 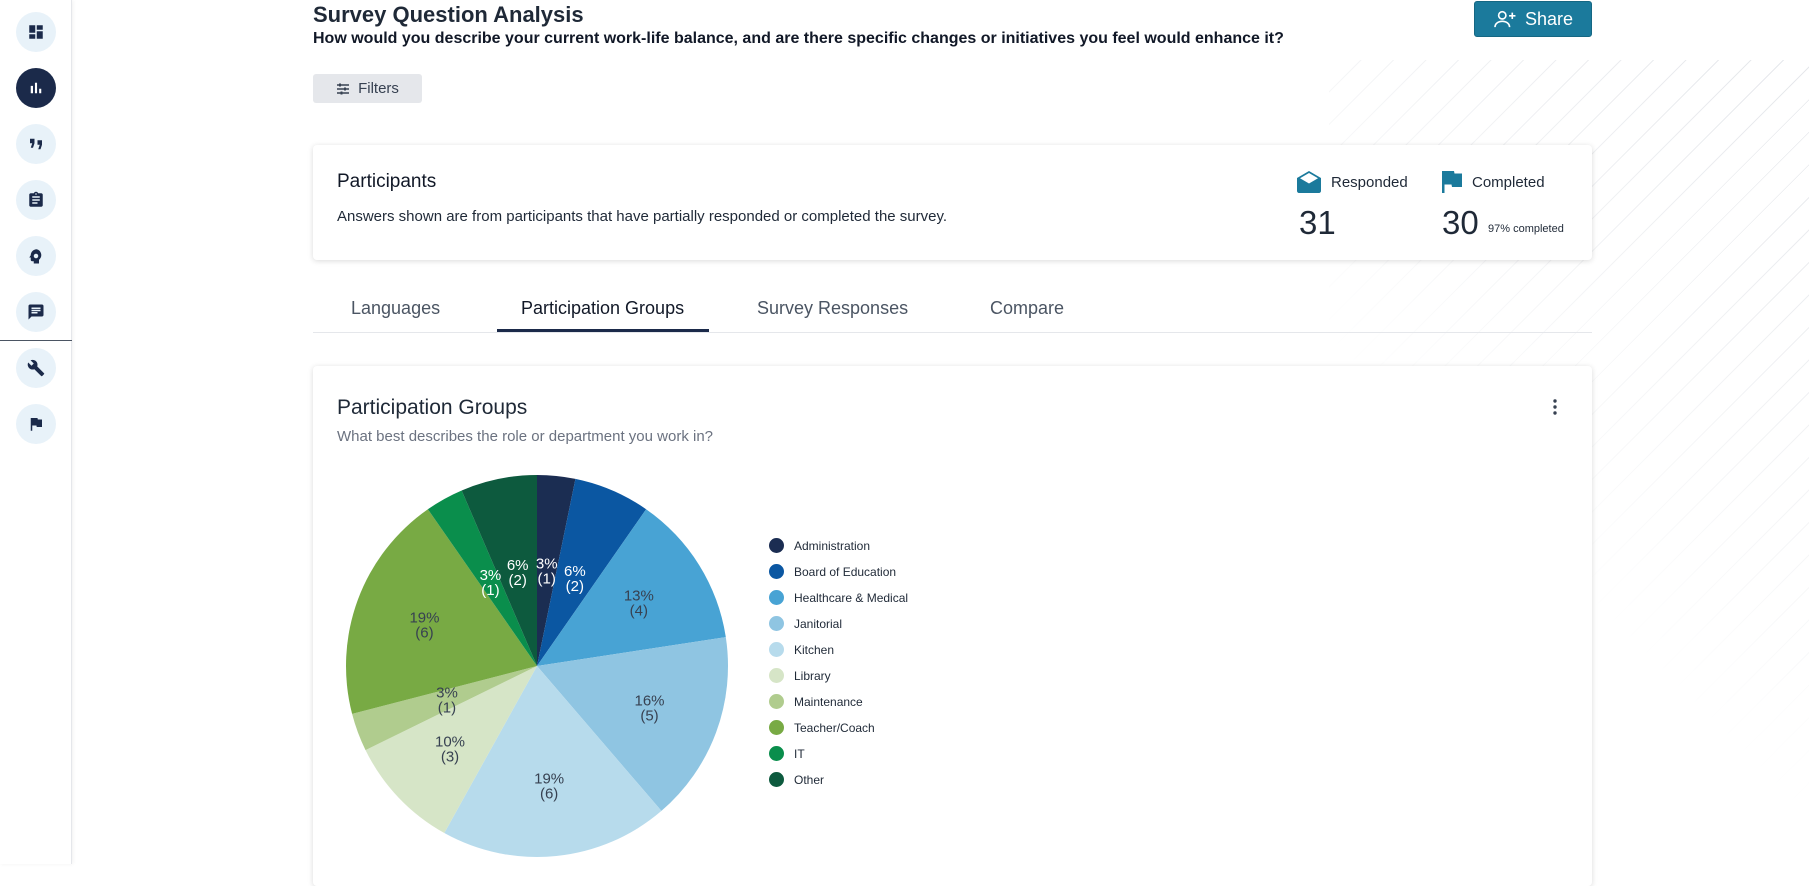 I want to click on legend-label: Janitorial, so click(x=818, y=623).